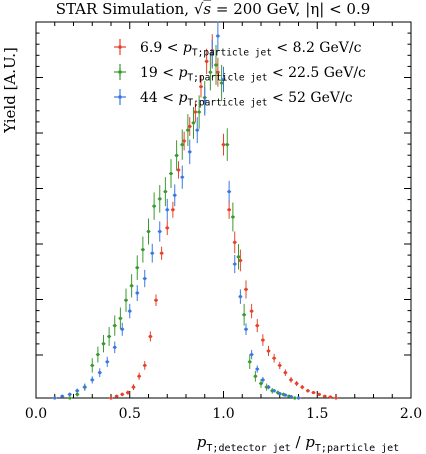 Image resolution: width=426 pixels, height=454 pixels. I want to click on legend-label-1: 19 < pT;particle jet < 22.5 GeV/c, so click(253, 74).